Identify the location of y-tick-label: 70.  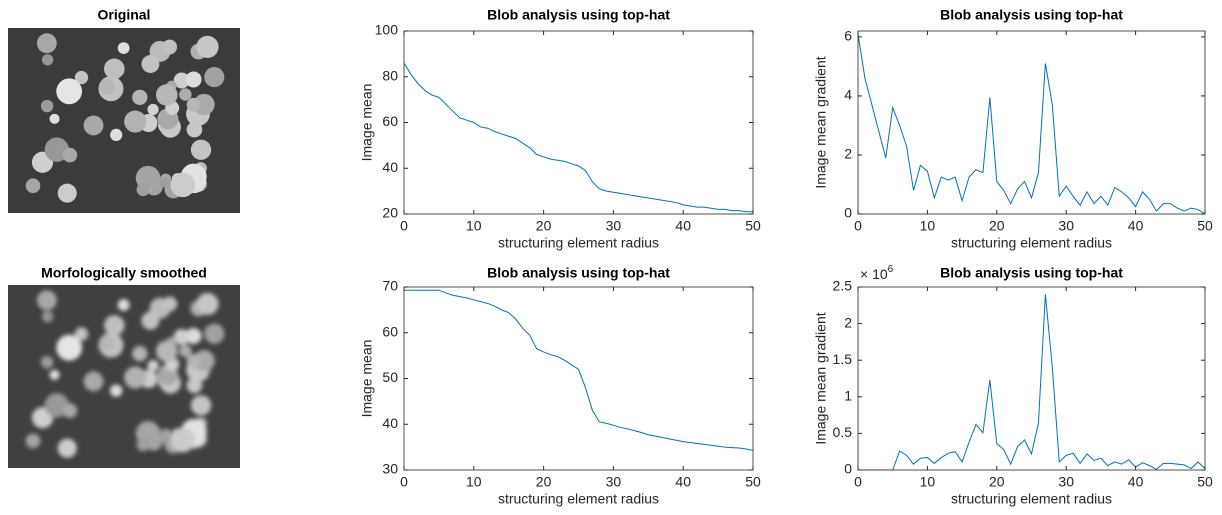
(390, 286).